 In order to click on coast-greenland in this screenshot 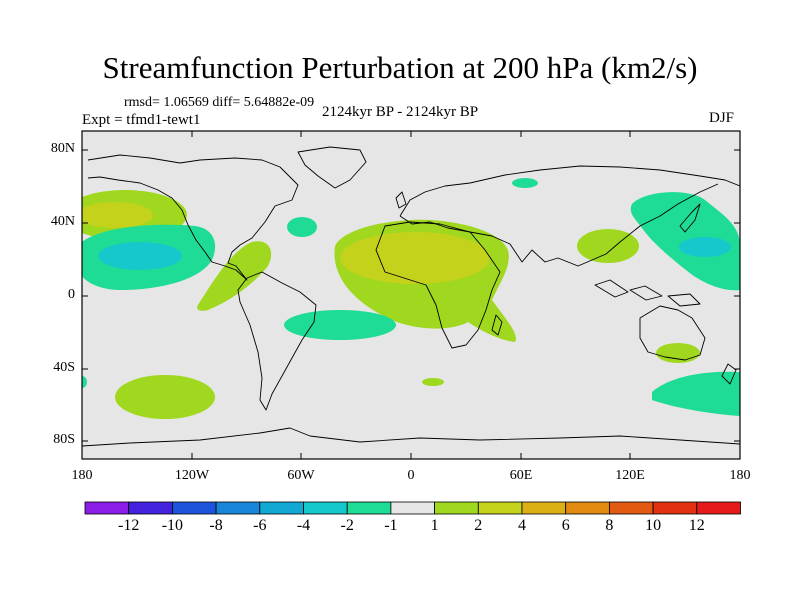, I will do `click(332, 167)`.